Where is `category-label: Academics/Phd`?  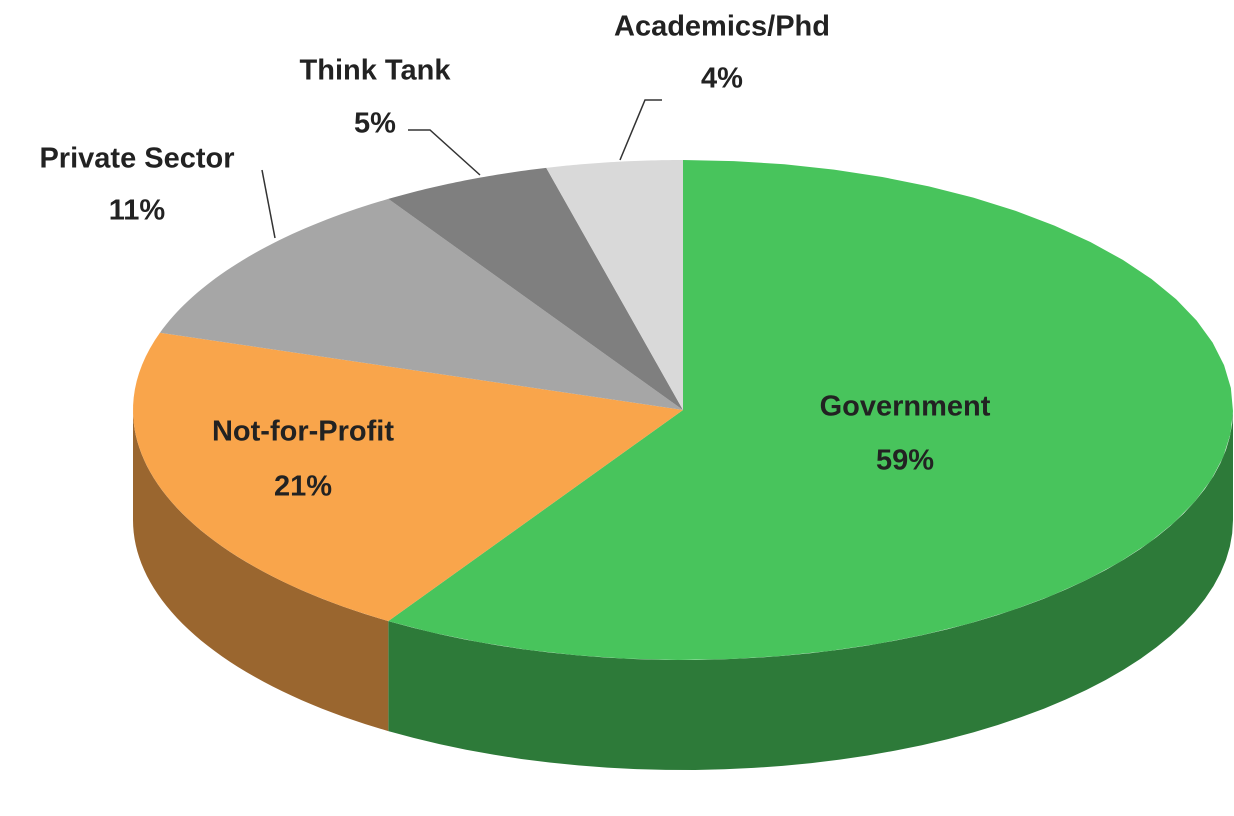 category-label: Academics/Phd is located at coordinates (722, 27).